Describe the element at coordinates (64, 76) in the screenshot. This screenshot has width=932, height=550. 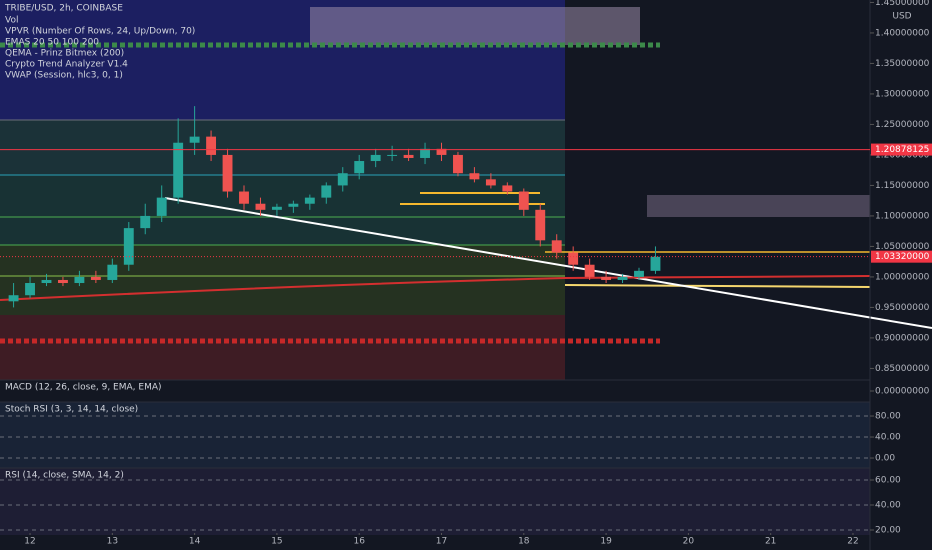
I see `legend-entry: VWAP (Session, hlc3, 0, 1)` at that location.